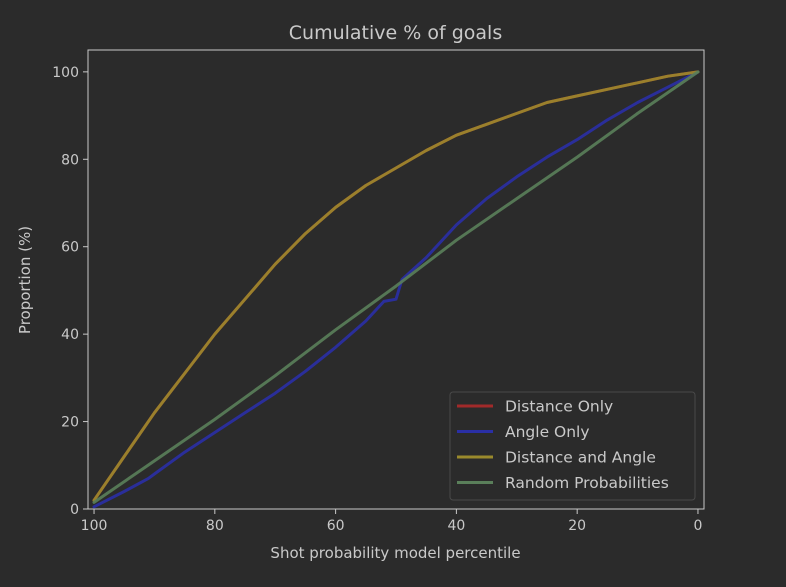 Image resolution: width=786 pixels, height=587 pixels. I want to click on x-tick-label: 0, so click(697, 526).